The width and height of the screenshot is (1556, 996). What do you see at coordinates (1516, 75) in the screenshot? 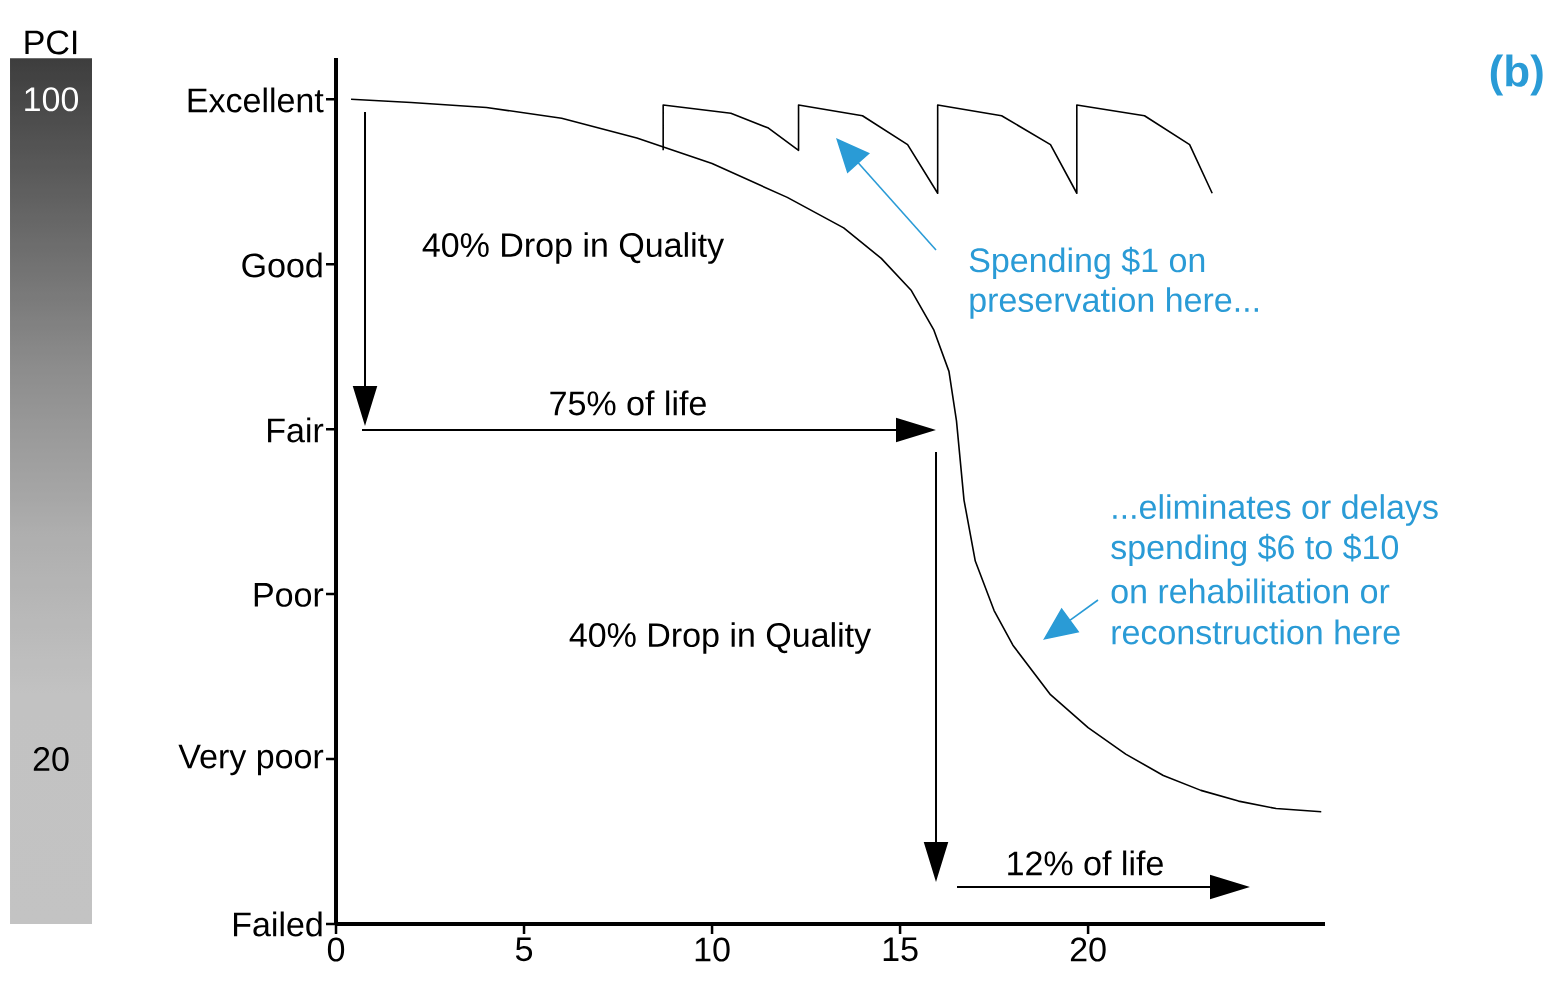
I see `text: (b)` at bounding box center [1516, 75].